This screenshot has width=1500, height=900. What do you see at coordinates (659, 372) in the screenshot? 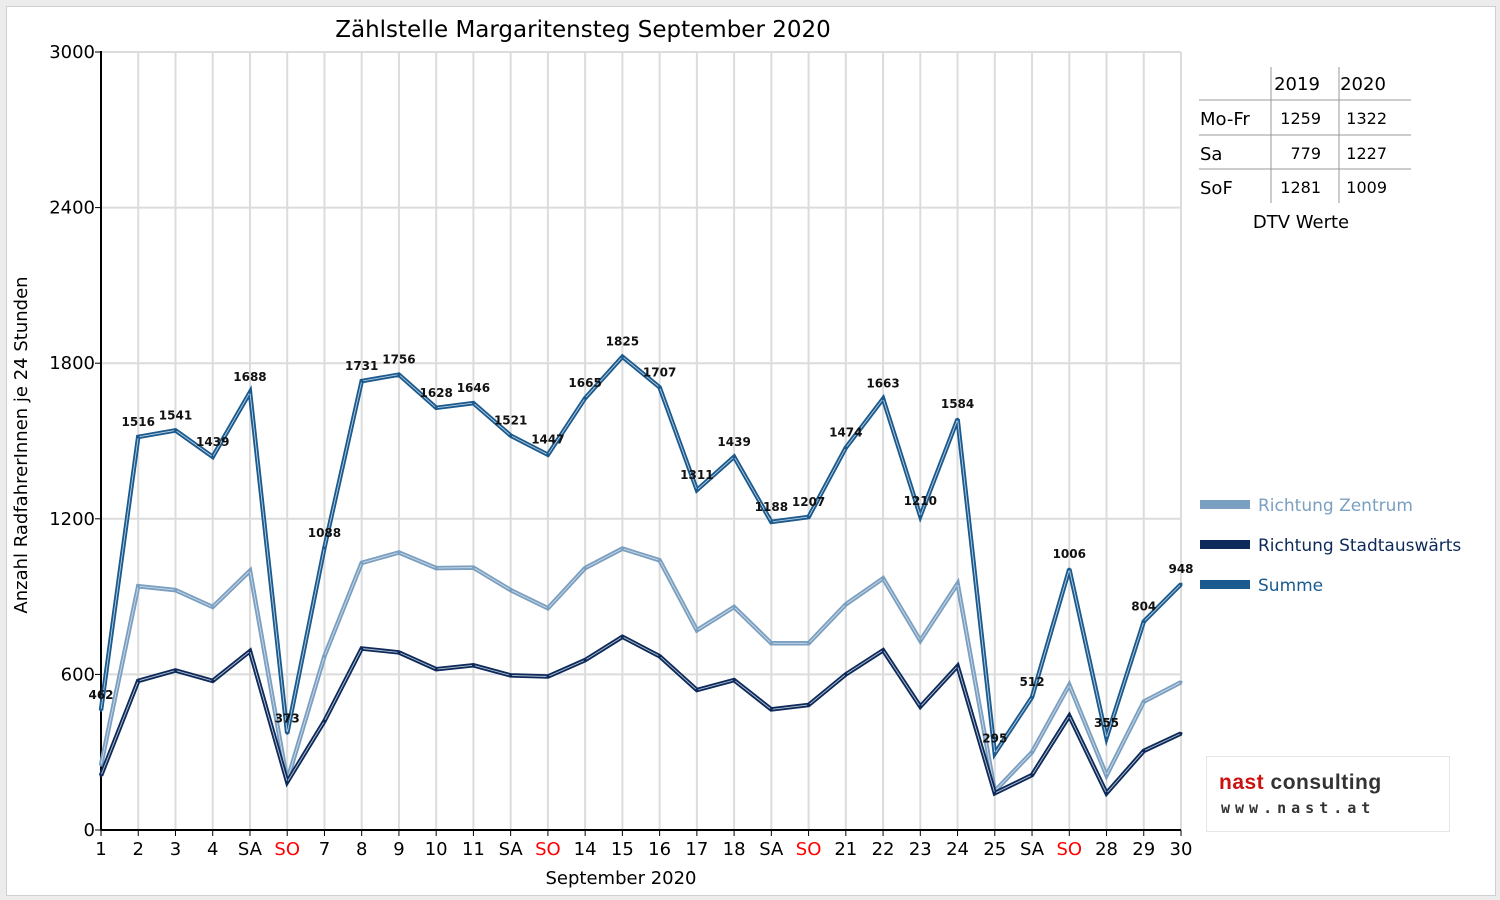
I see `data-label: 1707` at bounding box center [659, 372].